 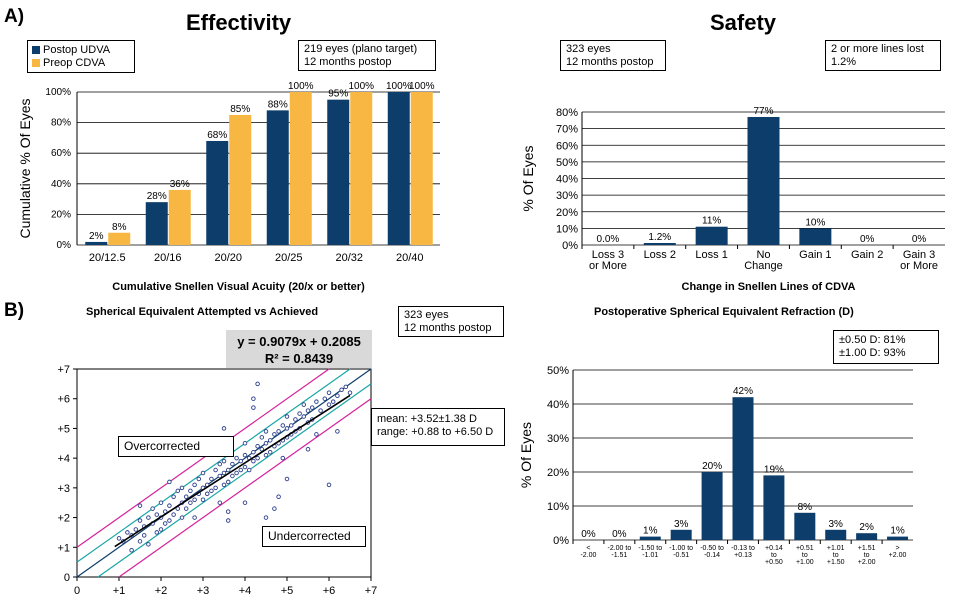 I want to click on x-tick-label: 20/40, so click(x=410, y=258).